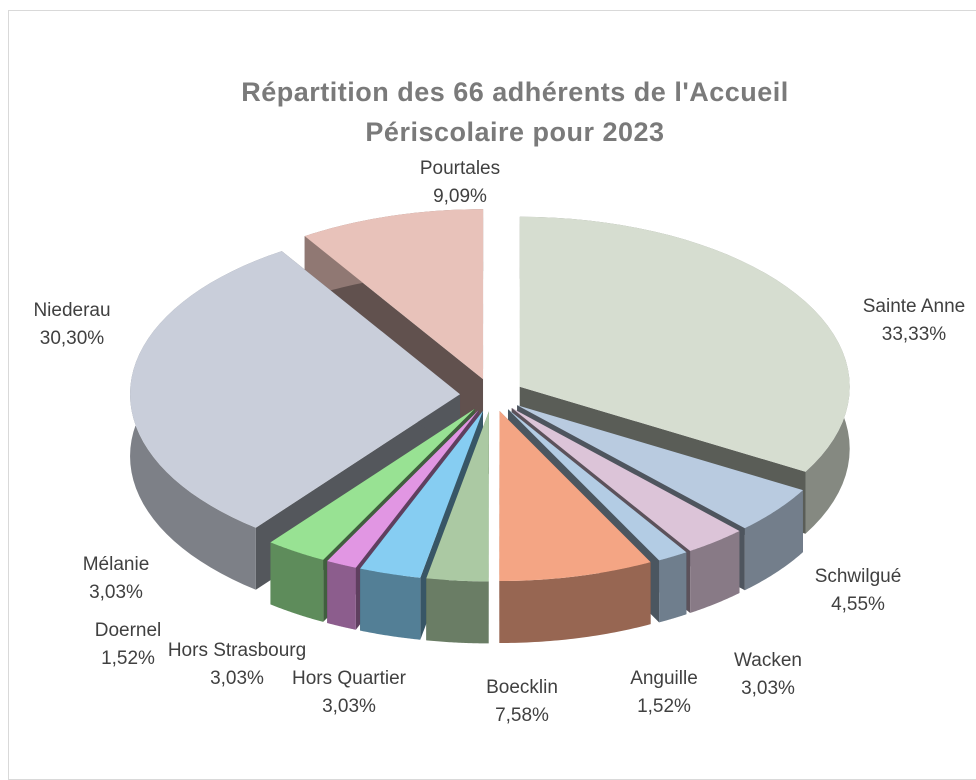 The image size is (976, 780). I want to click on data-label-value: 33,33%, so click(914, 334).